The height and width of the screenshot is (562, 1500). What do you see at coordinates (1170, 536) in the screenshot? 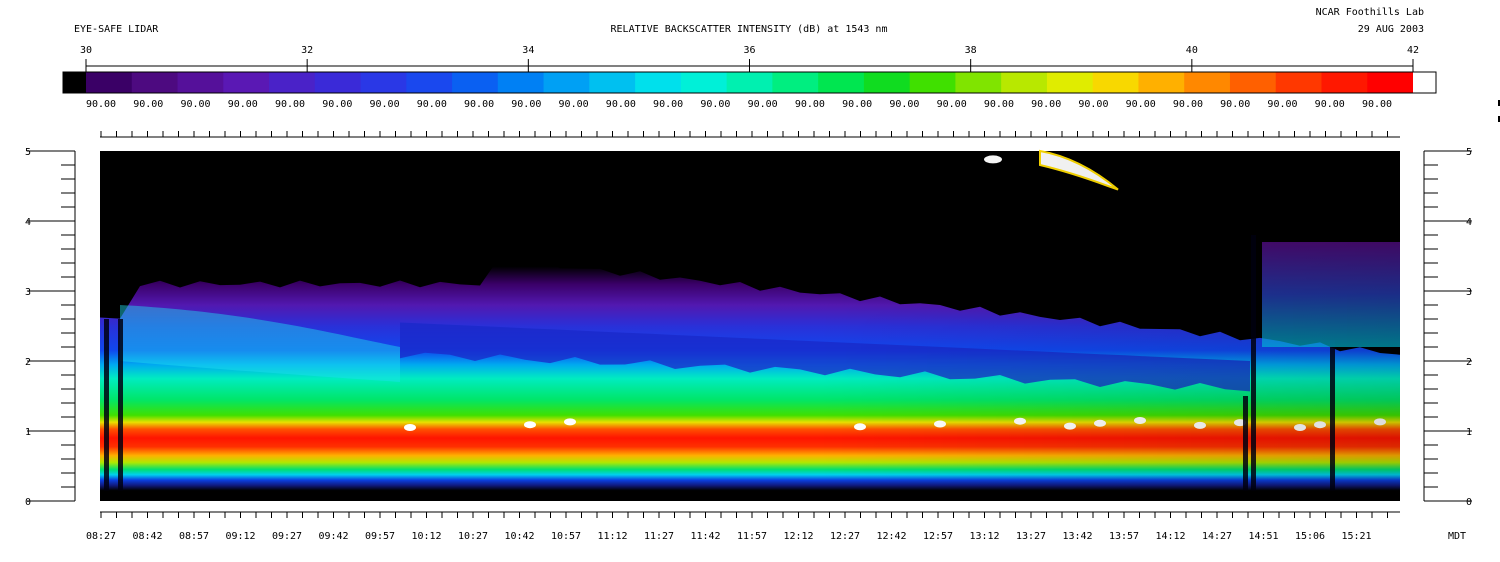
I see `time-label: 14:12` at bounding box center [1170, 536].